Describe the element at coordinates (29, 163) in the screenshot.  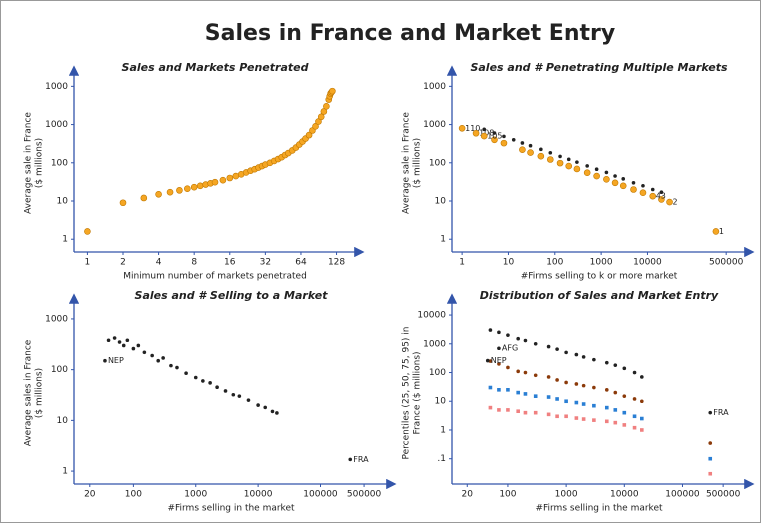
I see `y-axis-label: Average sale in France` at that location.